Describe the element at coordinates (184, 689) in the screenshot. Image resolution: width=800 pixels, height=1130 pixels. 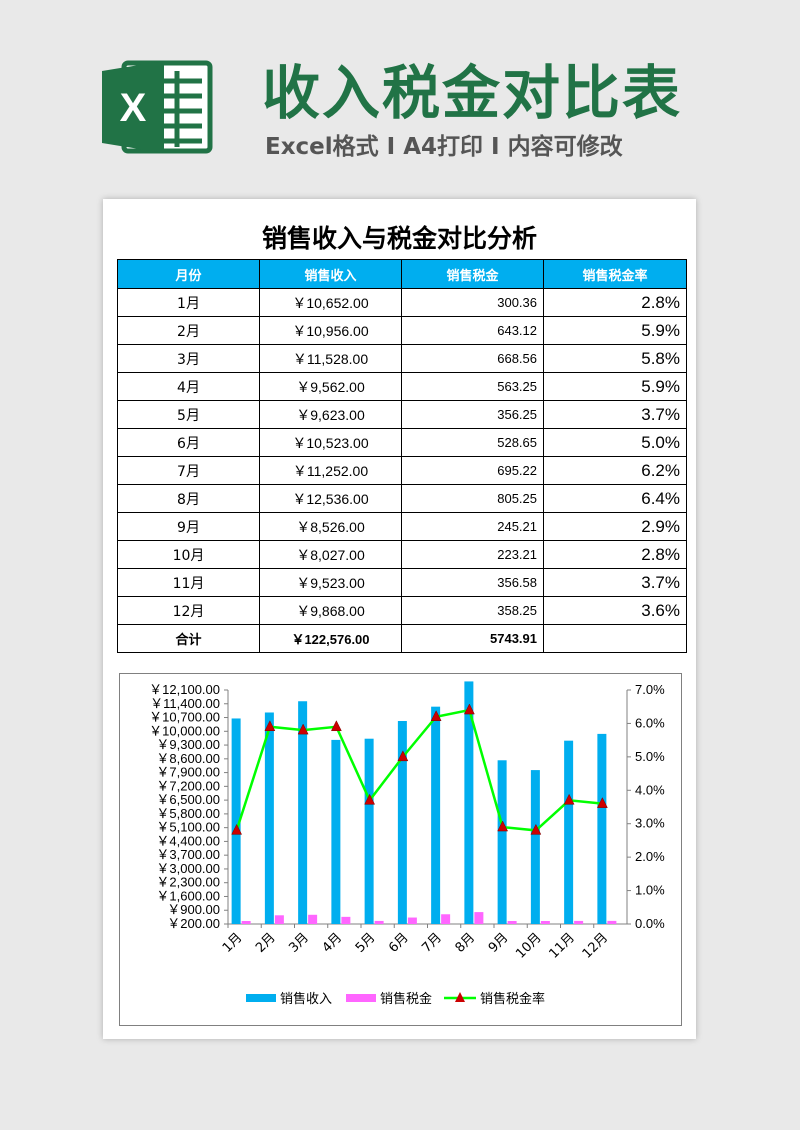
I see `y-left-tick-label: ￥12,100.00` at that location.